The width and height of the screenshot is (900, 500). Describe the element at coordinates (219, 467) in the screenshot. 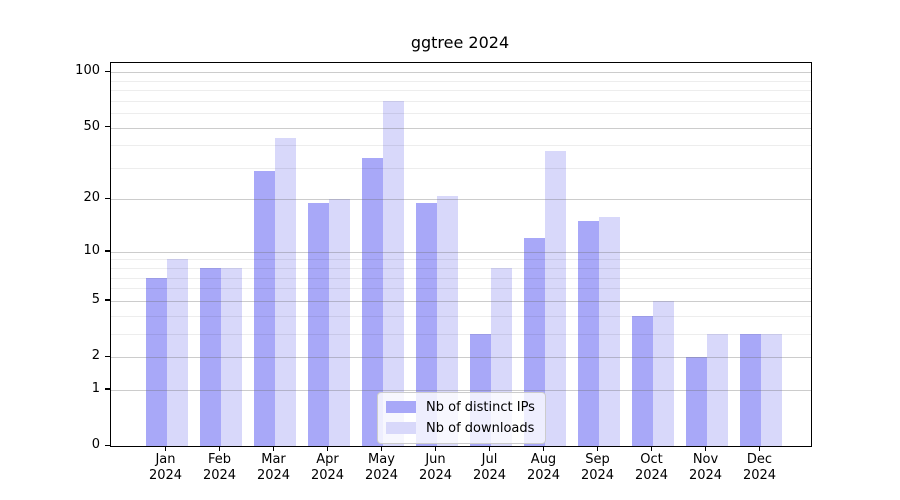

I see `x-tick-label-feb: Feb 2024` at that location.